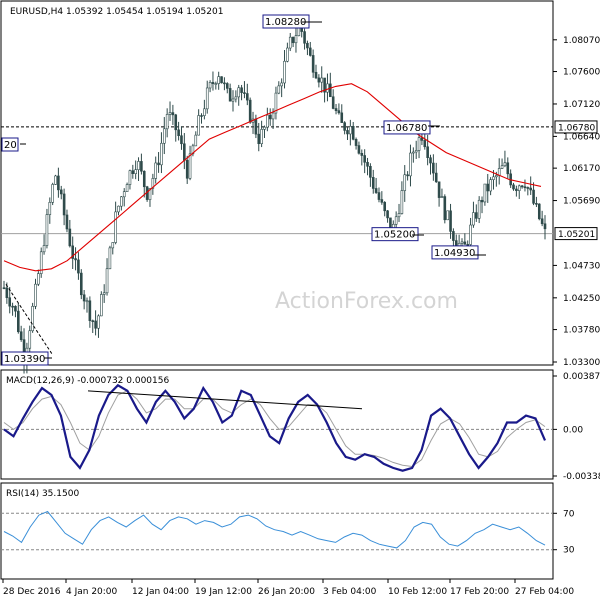  Describe the element at coordinates (569, 551) in the screenshot. I see `rsi-tick-label: 30` at that location.